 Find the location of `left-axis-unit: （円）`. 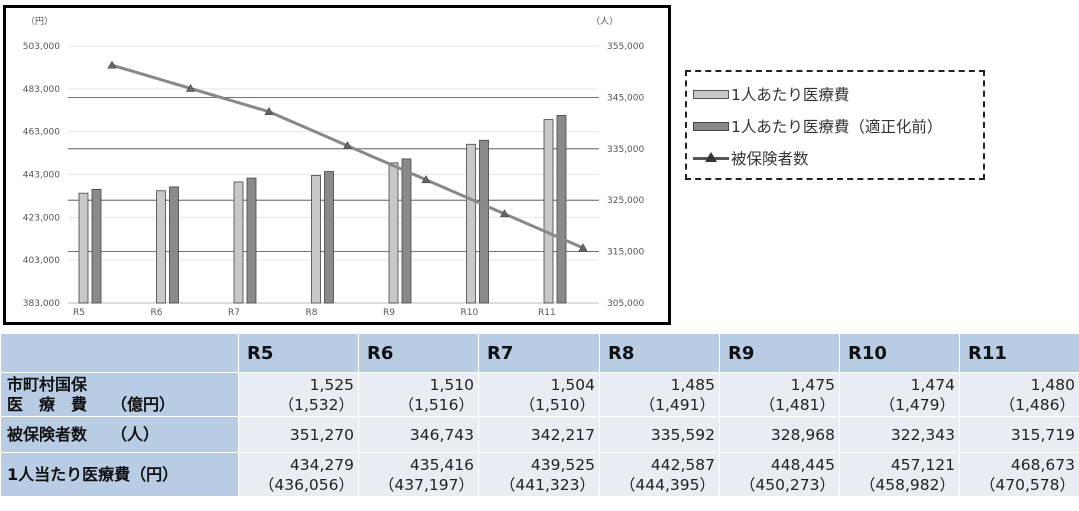

left-axis-unit: （円） is located at coordinates (39, 21).